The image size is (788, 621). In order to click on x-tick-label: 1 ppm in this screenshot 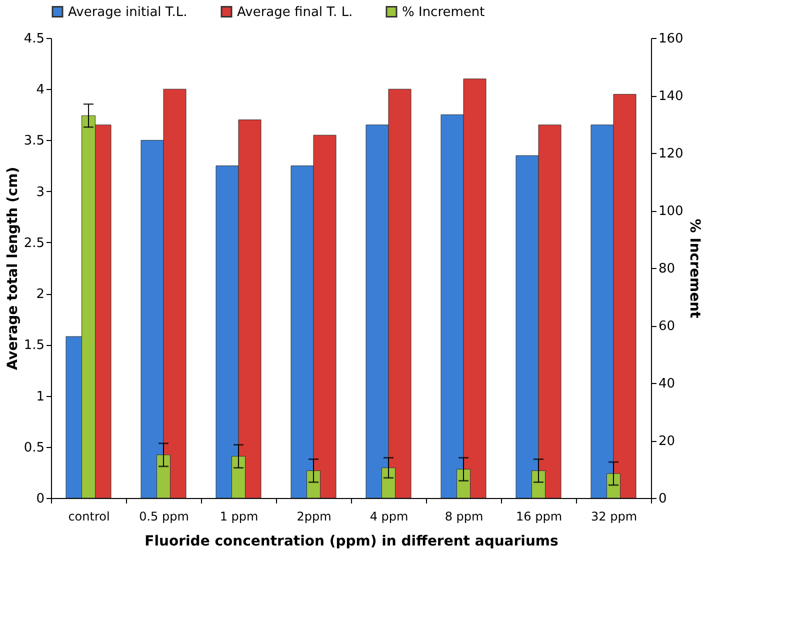, I will do `click(239, 517)`.